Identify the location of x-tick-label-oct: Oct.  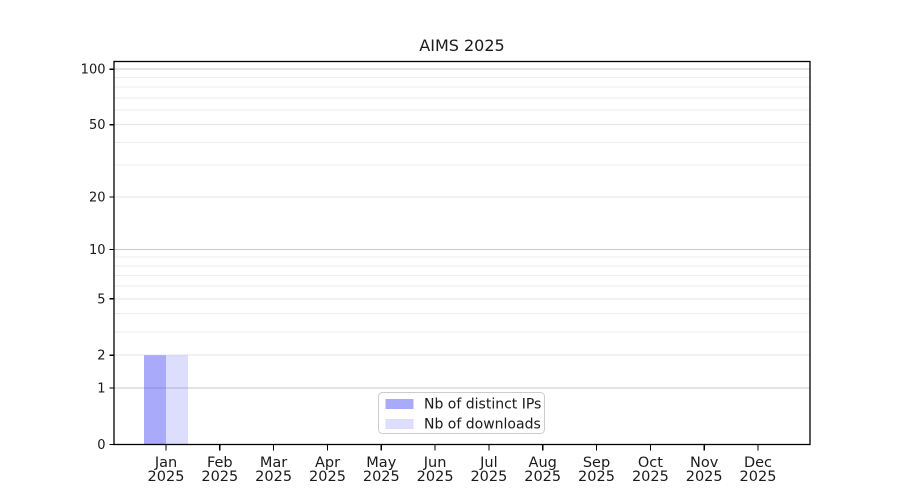
(650, 463).